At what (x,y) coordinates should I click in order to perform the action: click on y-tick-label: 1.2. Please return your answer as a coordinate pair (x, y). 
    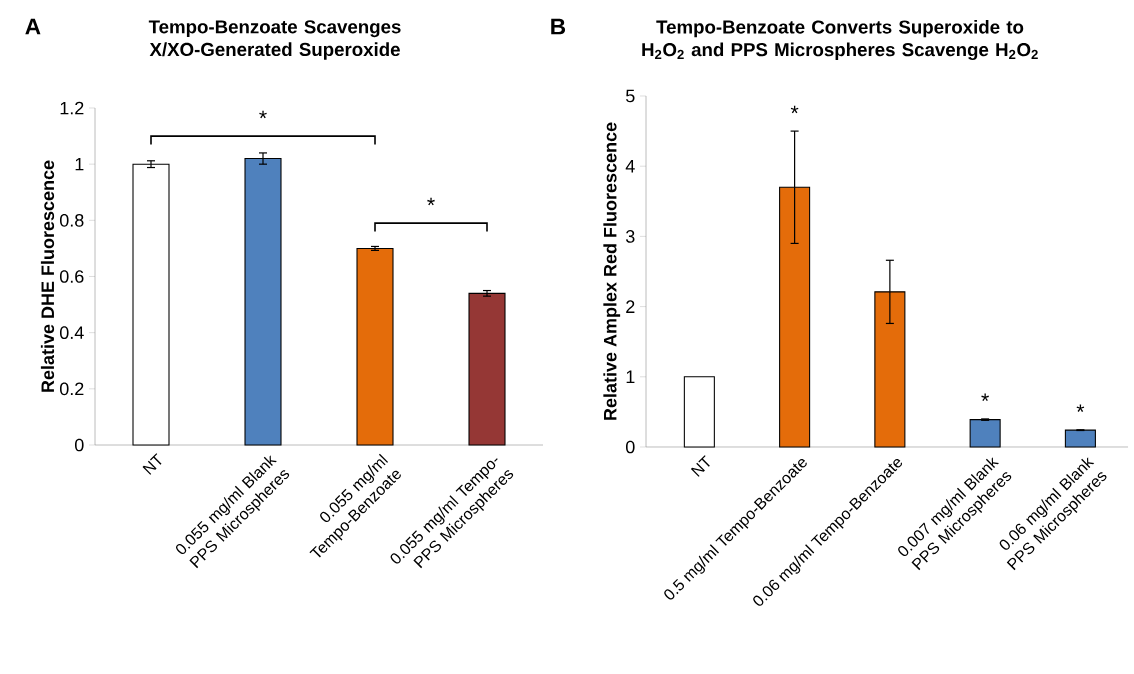
    Looking at the image, I should click on (72, 108).